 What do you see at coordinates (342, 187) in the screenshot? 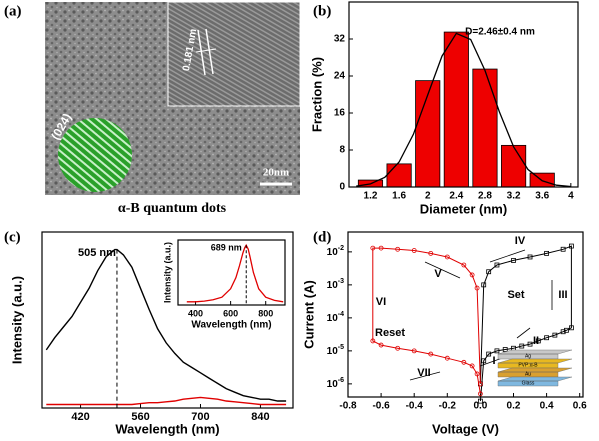
I see `y-tick-label: 0` at bounding box center [342, 187].